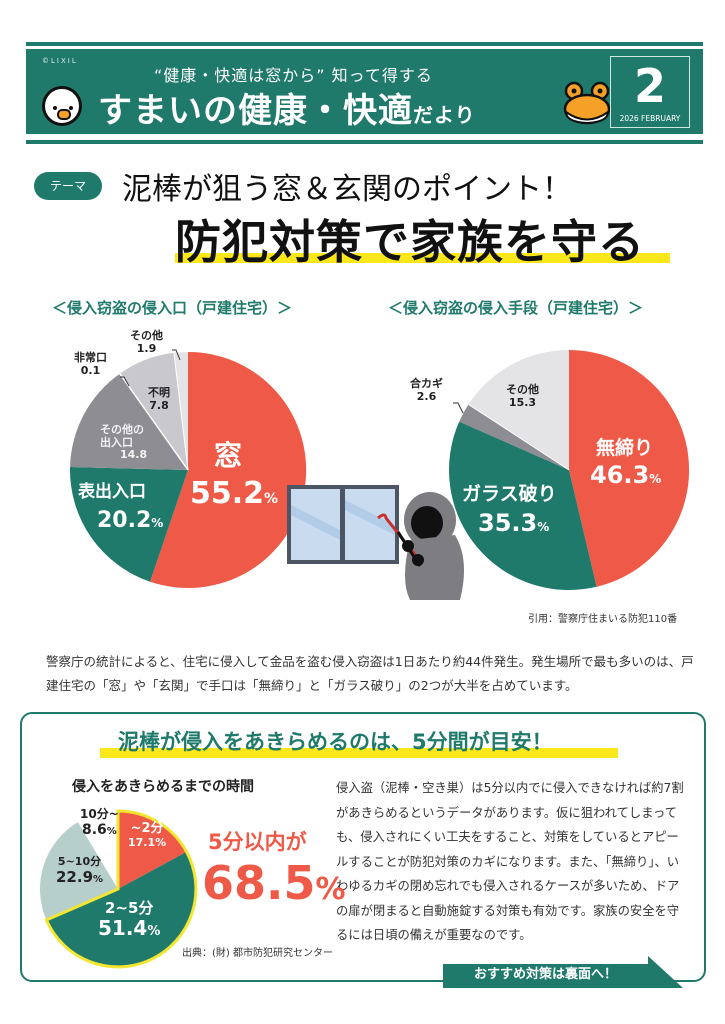 The height and width of the screenshot is (1024, 725). I want to click on header-subtitle: “健康・快適は窓から” 知って得する, so click(293, 75).